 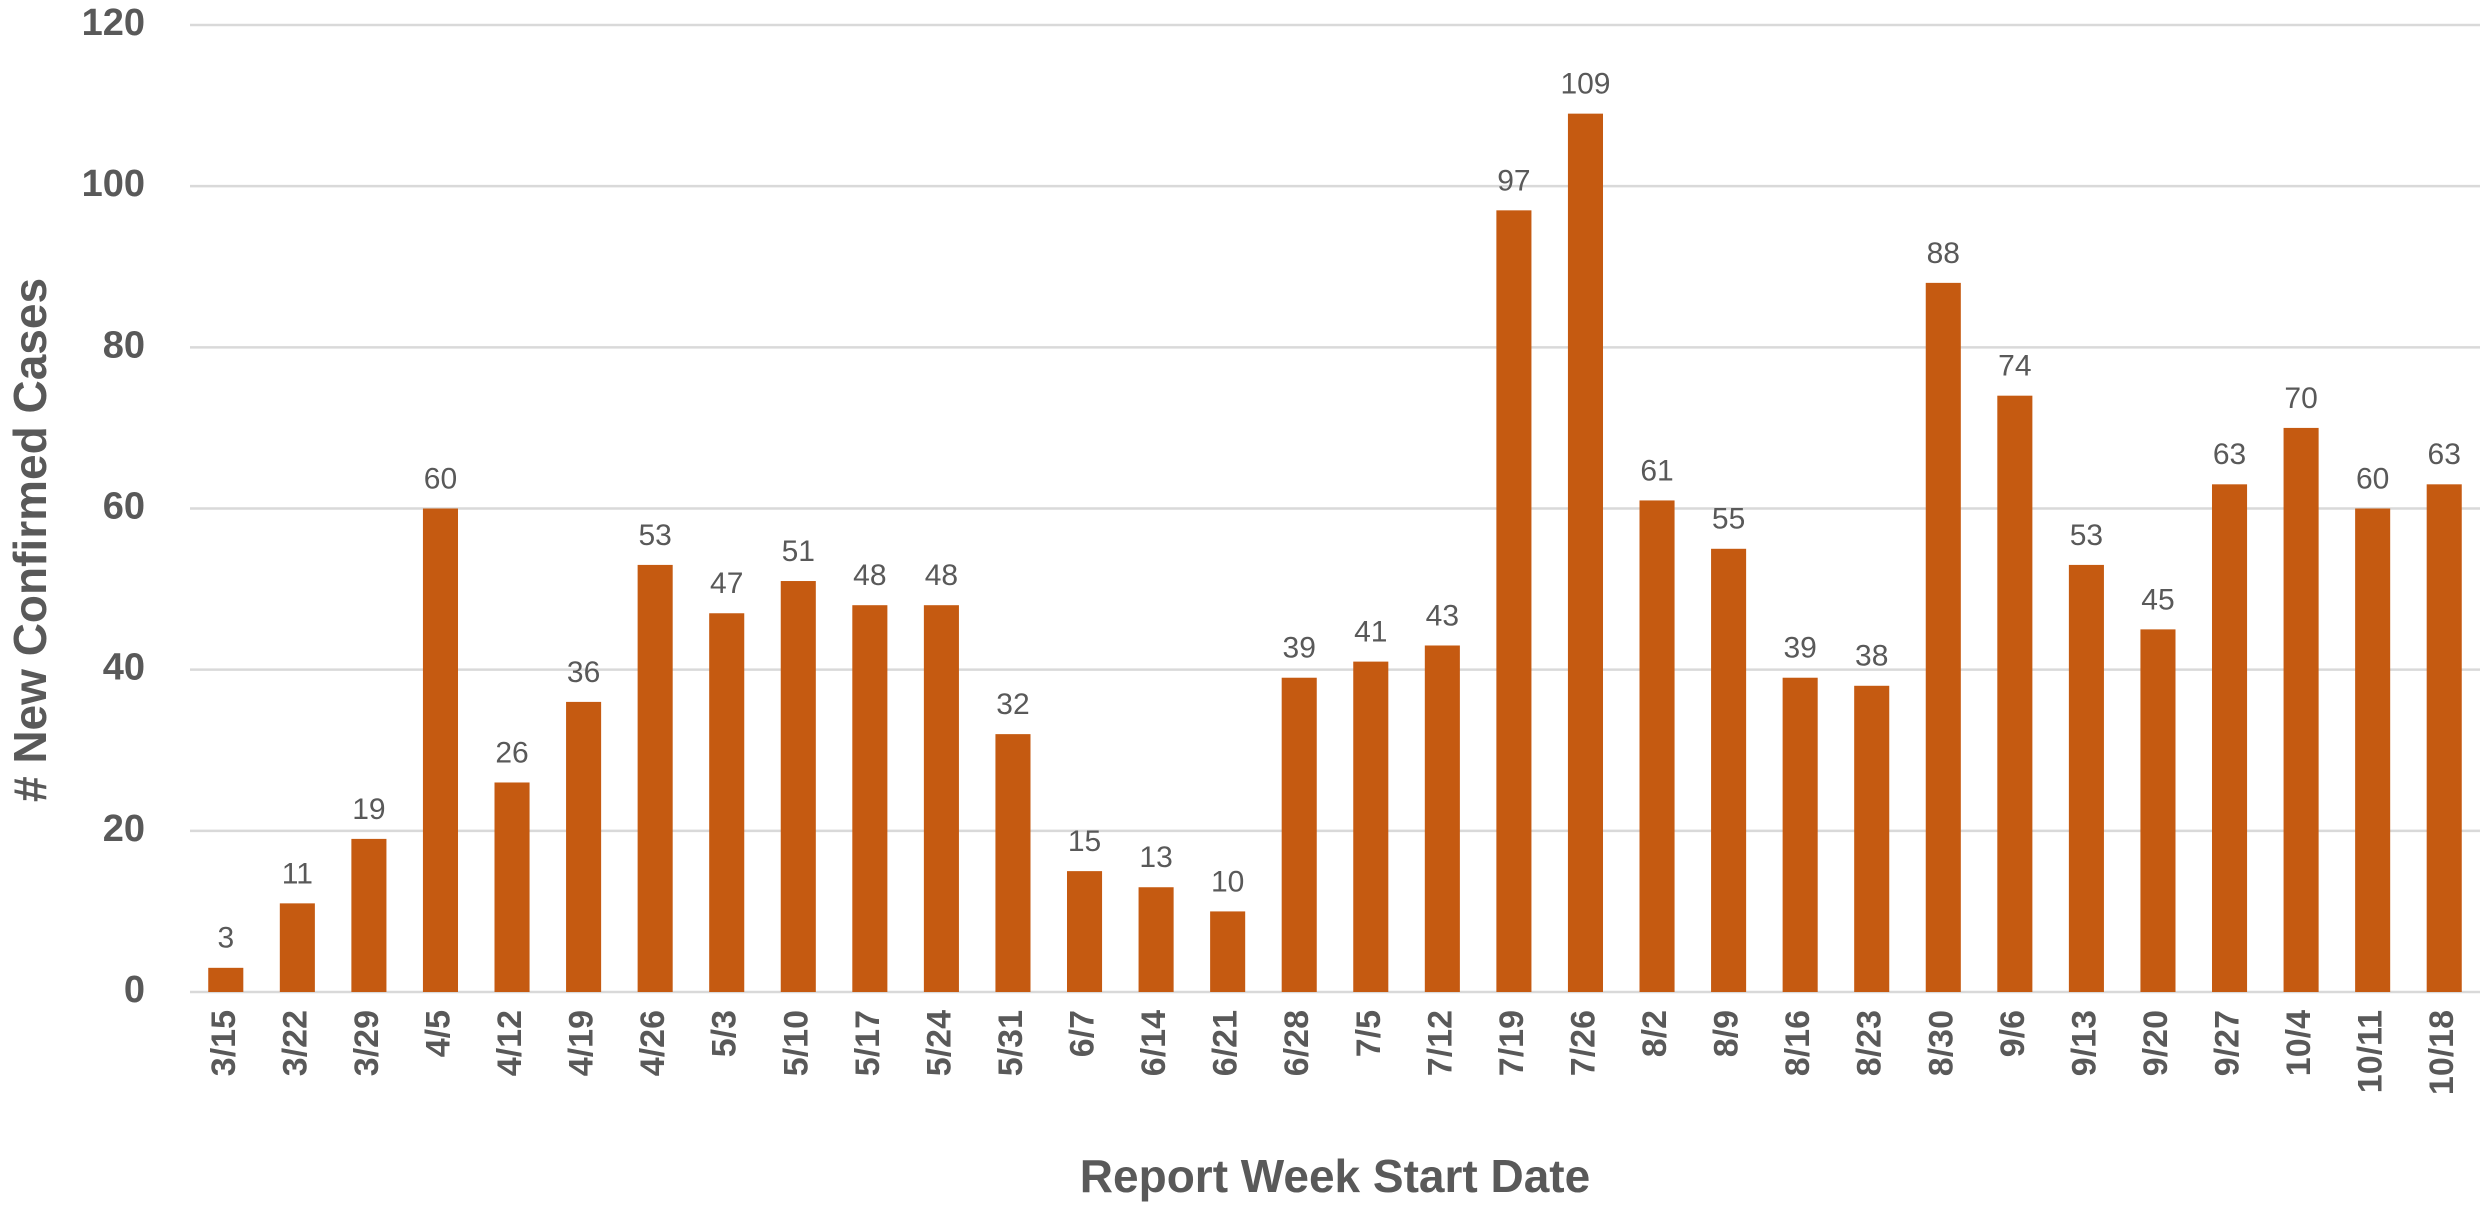 What do you see at coordinates (295, 1043) in the screenshot?
I see `x-tick-label: 3/22` at bounding box center [295, 1043].